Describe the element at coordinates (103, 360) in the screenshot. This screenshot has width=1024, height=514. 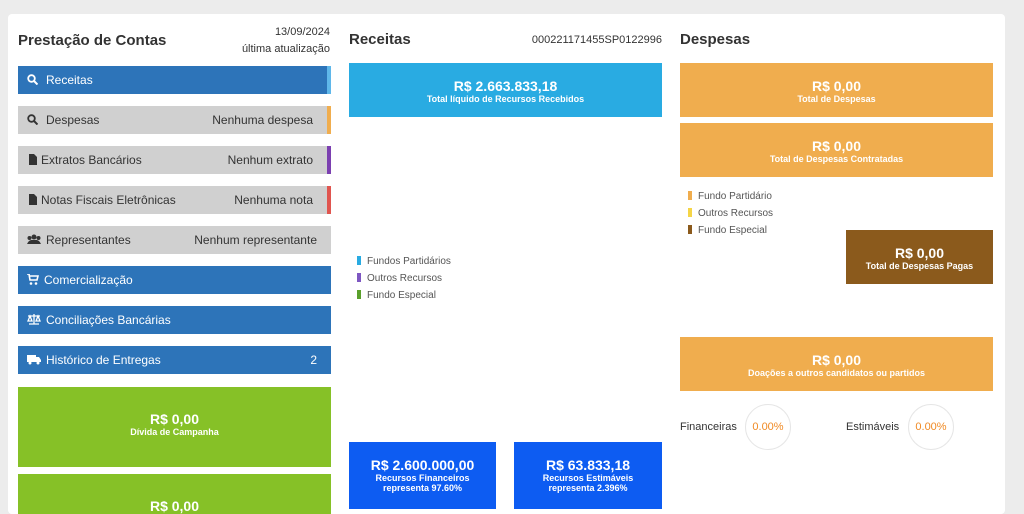
I see `menu-label: Histórico de Entregas` at that location.